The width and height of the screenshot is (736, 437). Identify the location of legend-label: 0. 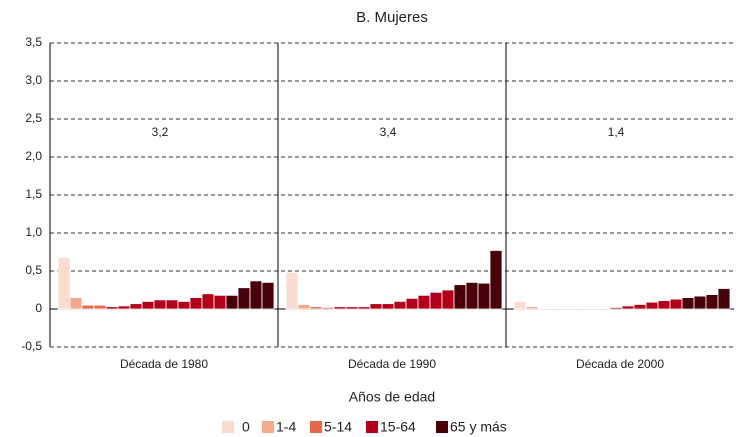
(246, 427).